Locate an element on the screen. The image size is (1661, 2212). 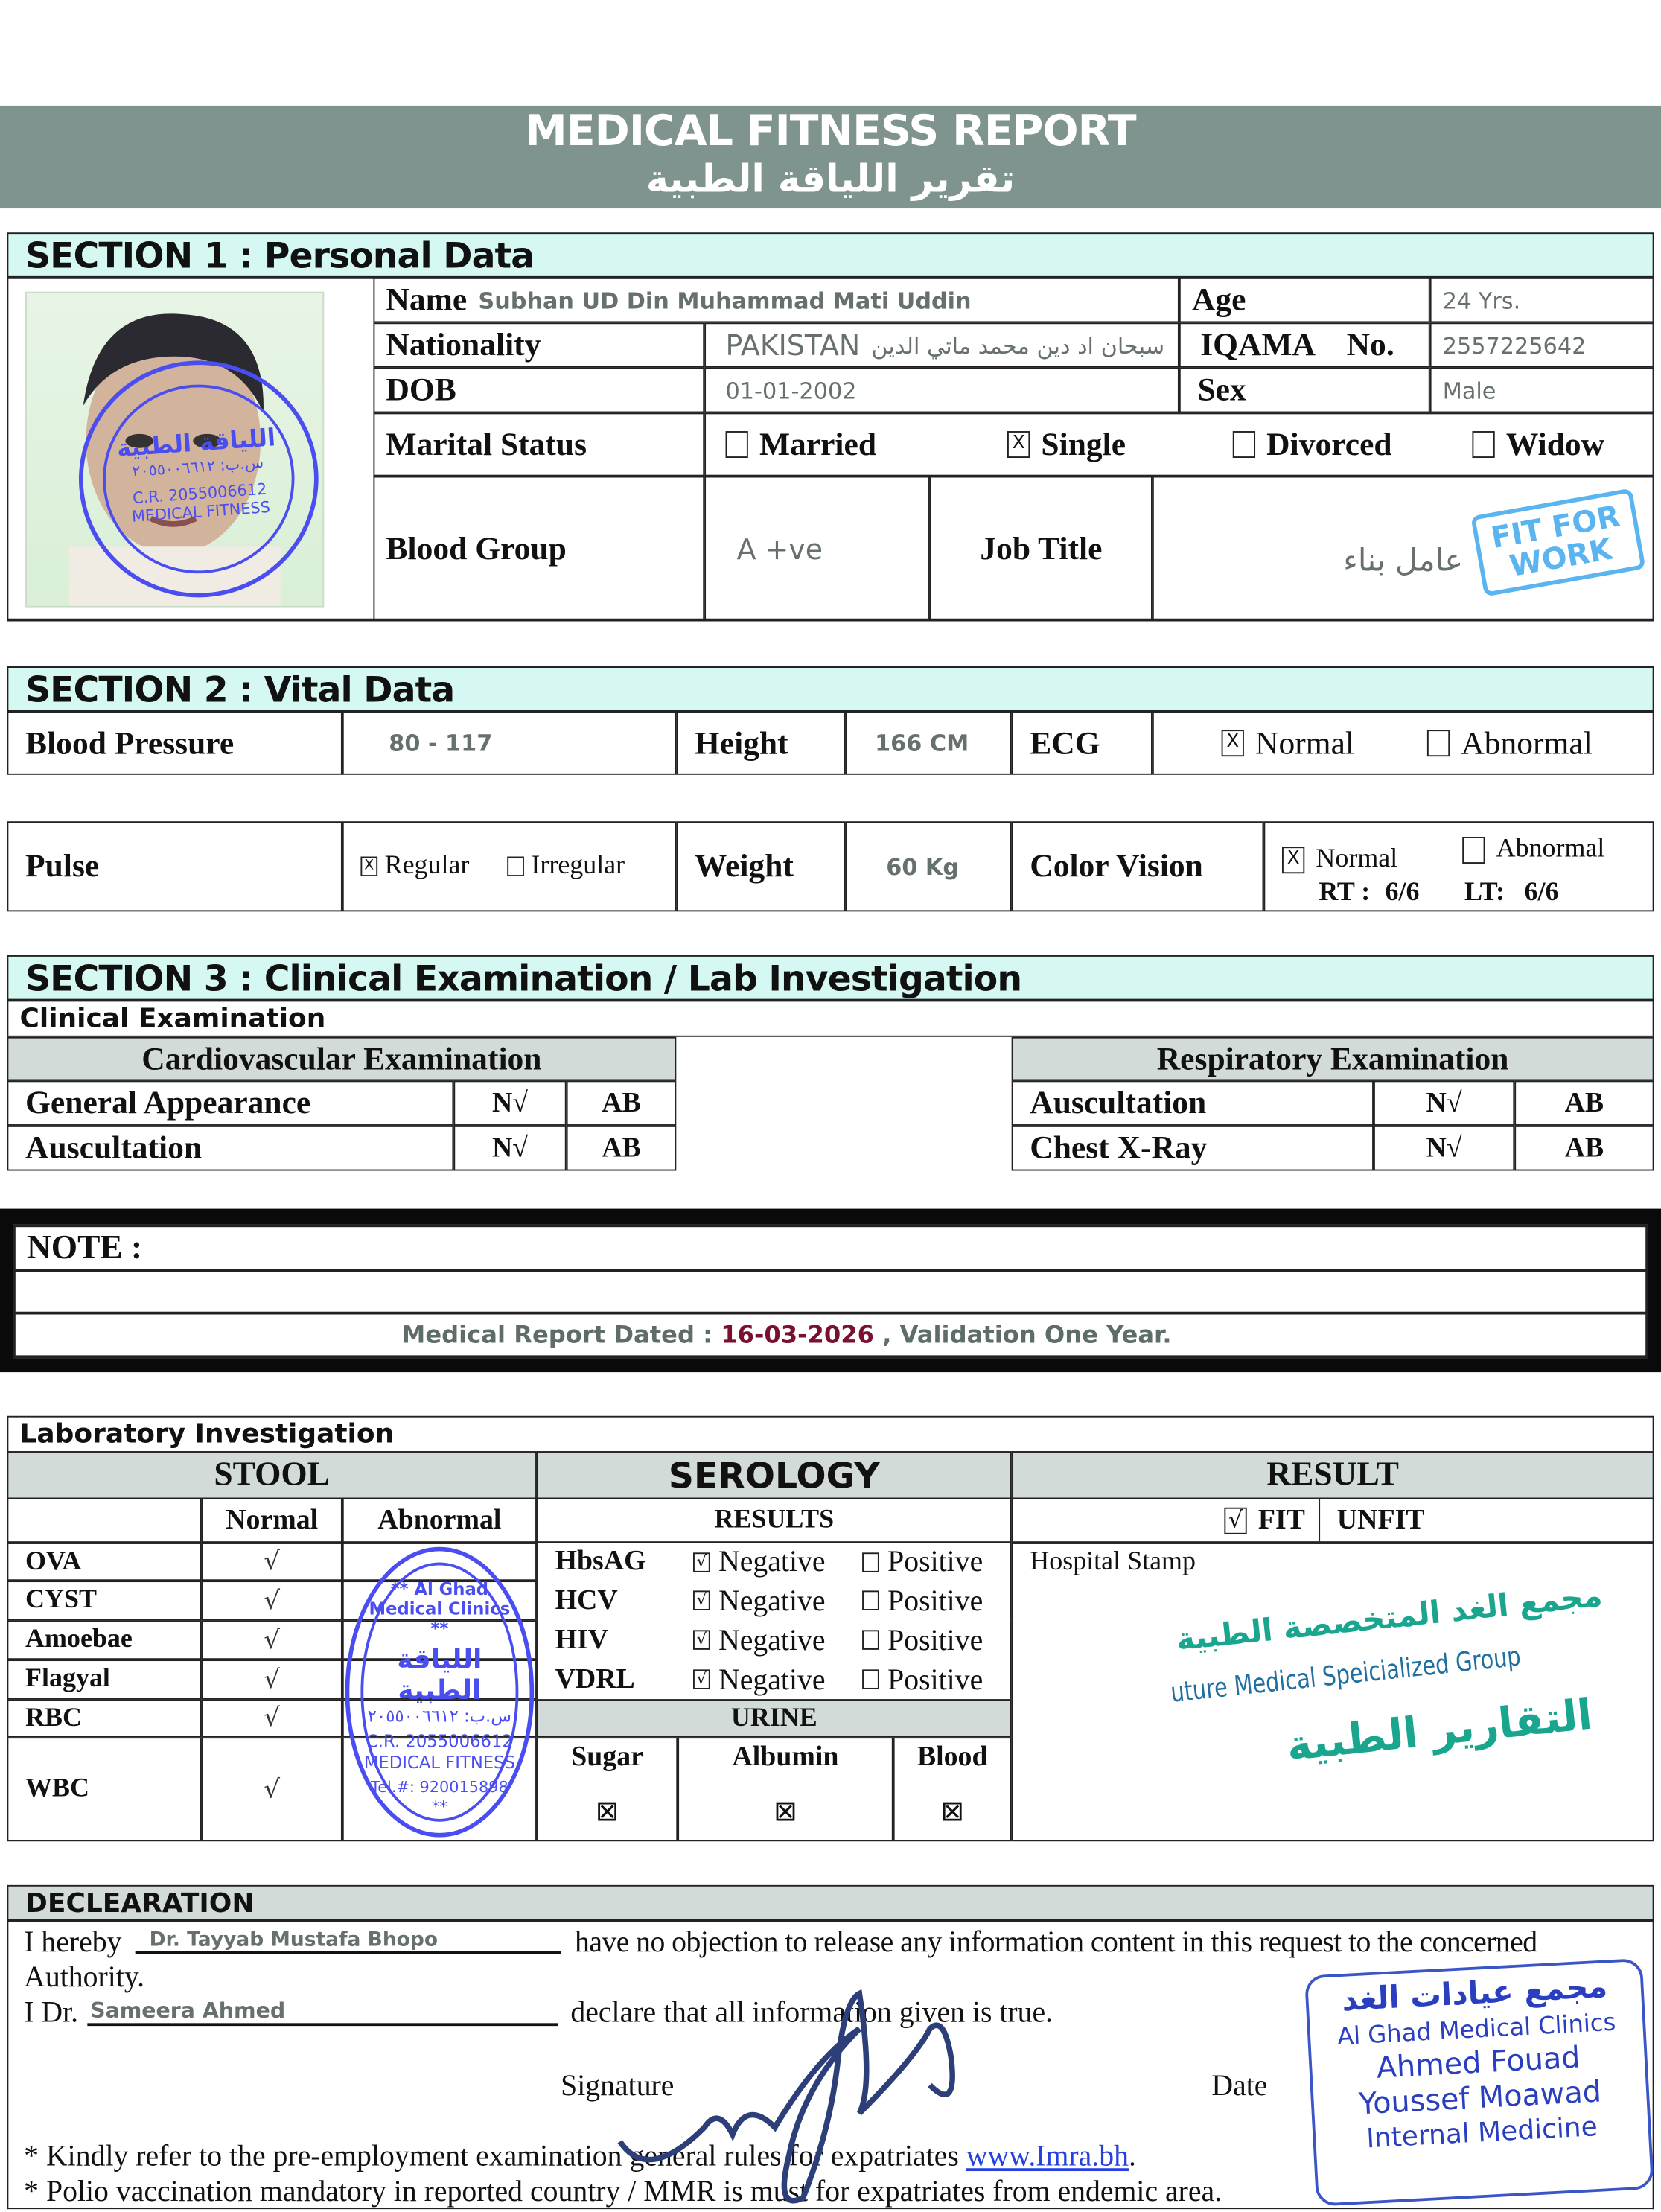
urine-col-label: Sugar is located at coordinates (607, 1757).